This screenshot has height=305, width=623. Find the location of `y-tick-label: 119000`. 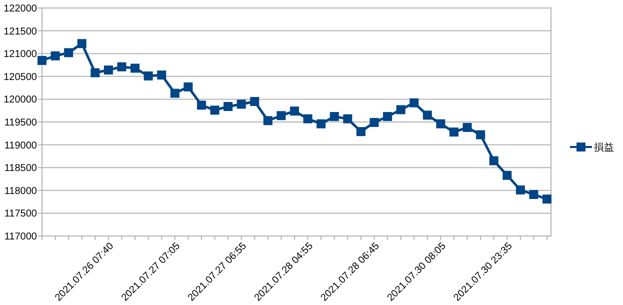

y-tick-label: 119000 is located at coordinates (21, 146).